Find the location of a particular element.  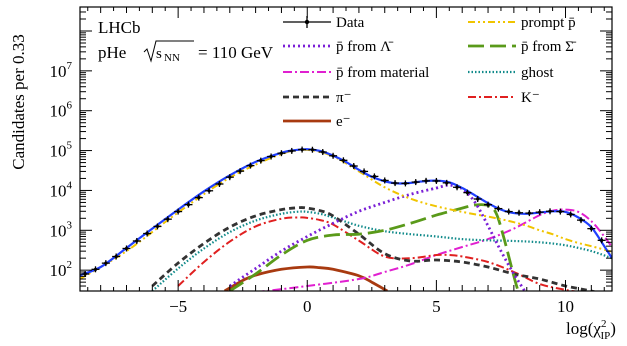

x-tick-label: 5 is located at coordinates (436, 306).